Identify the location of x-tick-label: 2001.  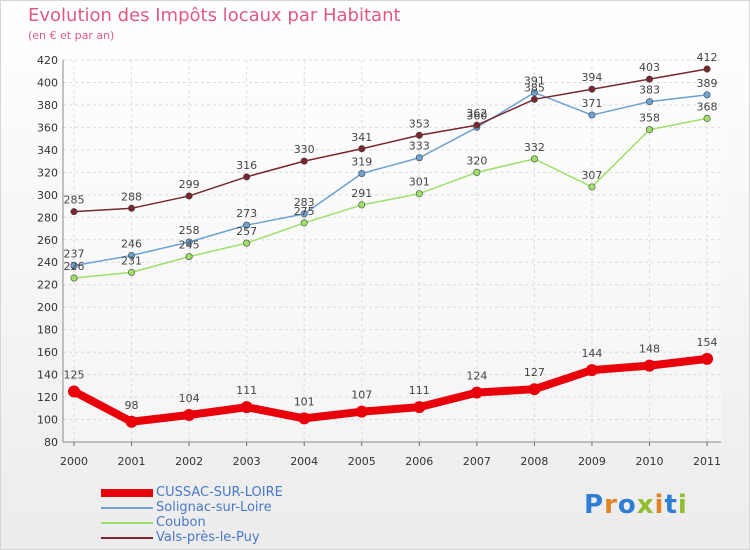
(132, 461).